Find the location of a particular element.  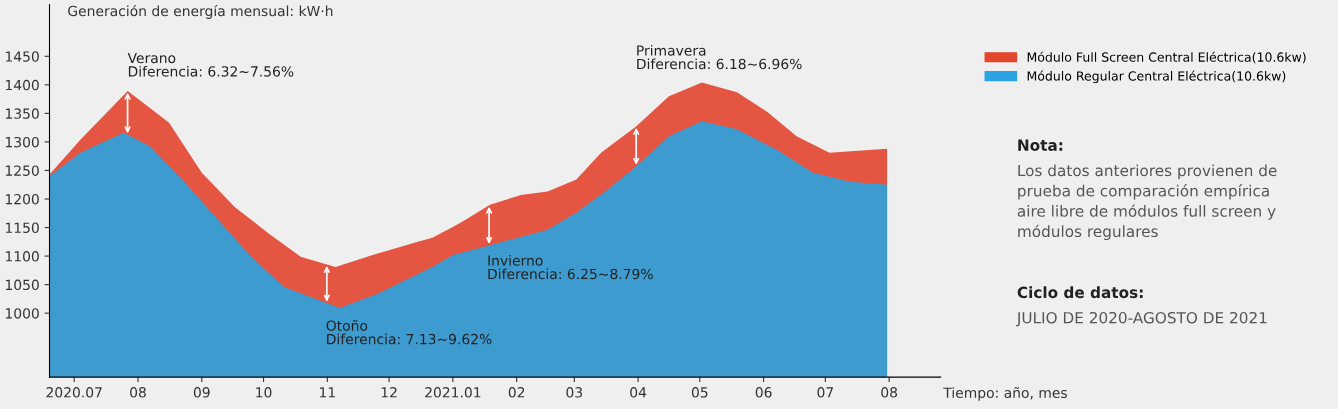

y-tick-label: 1100 is located at coordinates (22, 256).